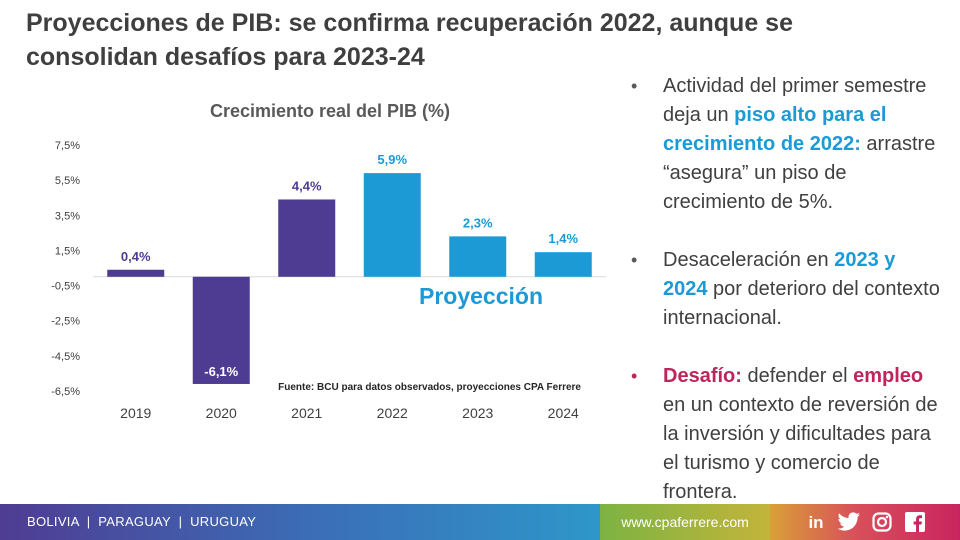 The image size is (960, 540). Describe the element at coordinates (702, 376) in the screenshot. I see `bullet-3-highlight-desafio: Desafío:` at that location.